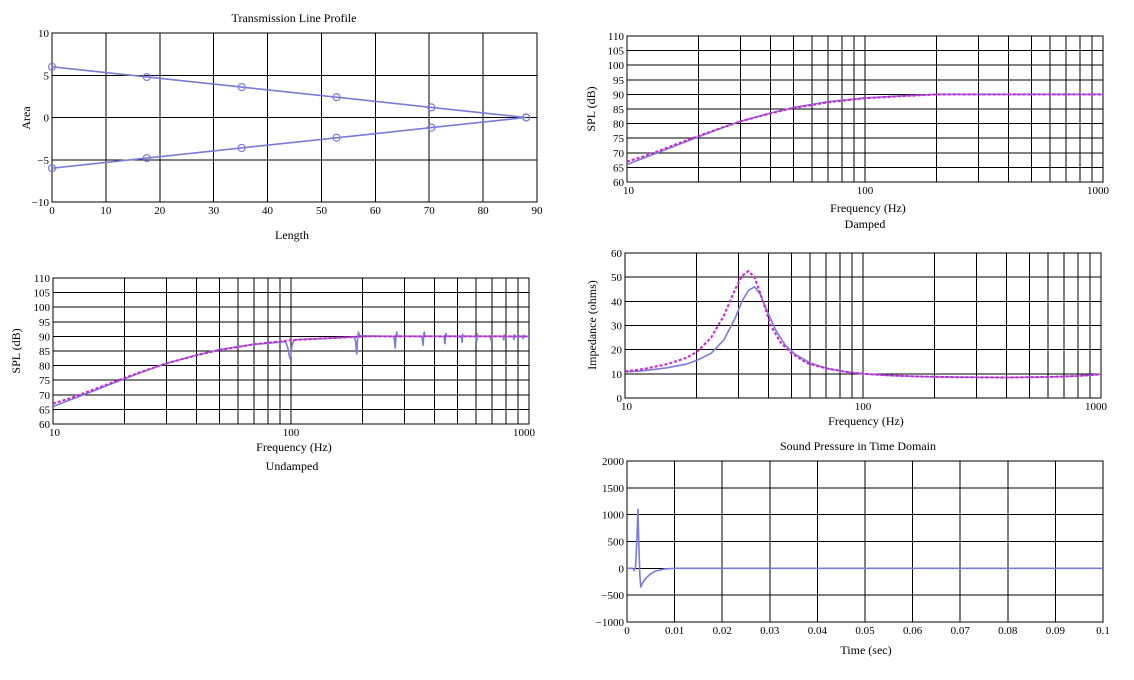  I want to click on undamped-plot-frame, so click(291, 351).